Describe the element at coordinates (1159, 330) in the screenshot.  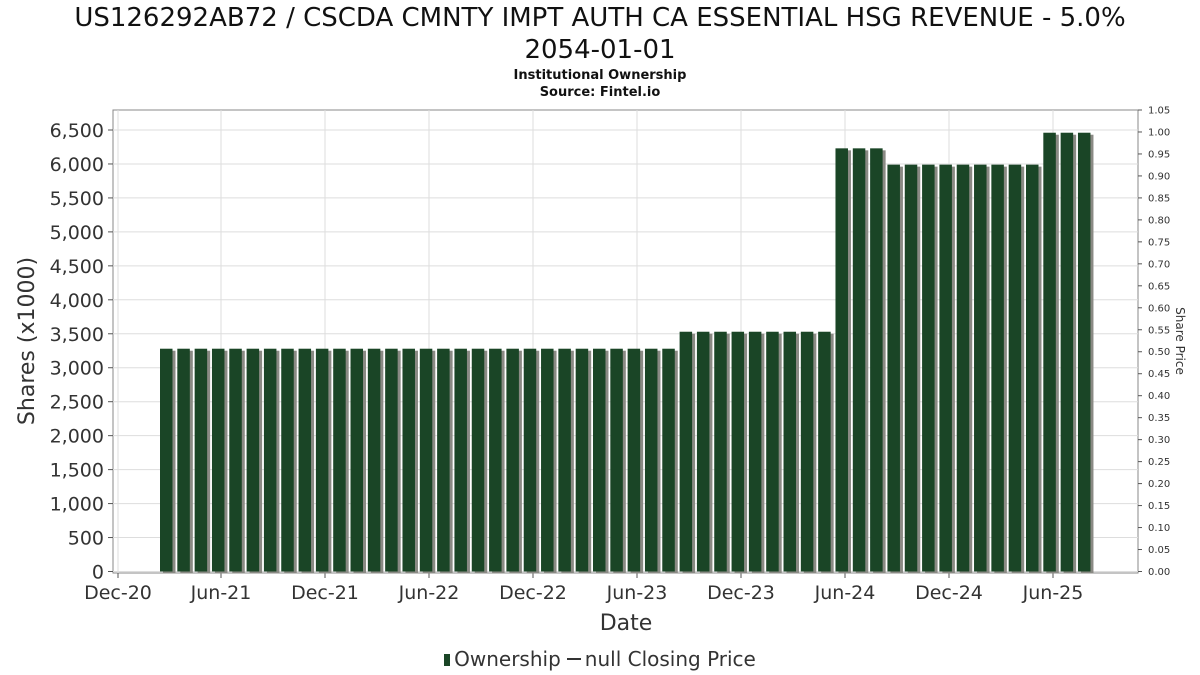
I see `y2-tick-label: 0.55` at that location.